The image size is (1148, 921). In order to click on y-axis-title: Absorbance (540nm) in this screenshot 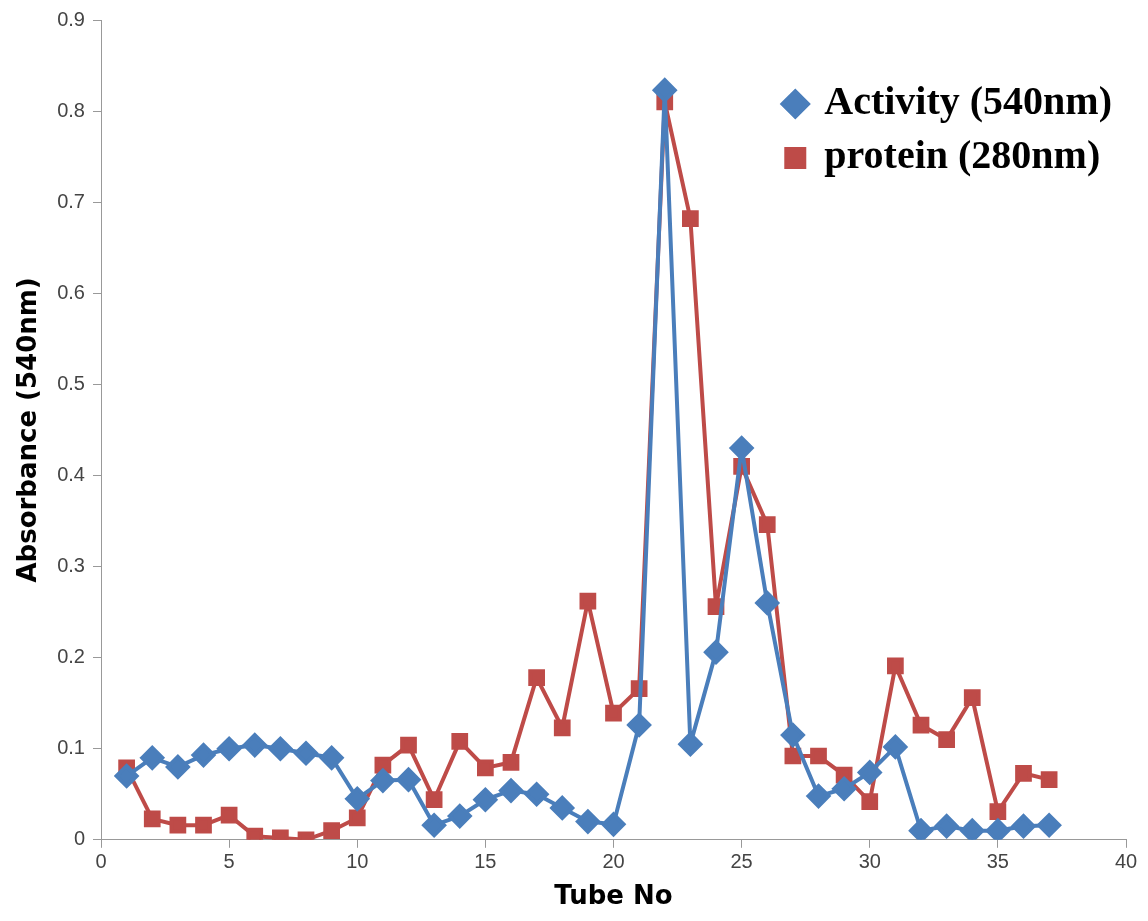, I will do `click(27, 430)`.